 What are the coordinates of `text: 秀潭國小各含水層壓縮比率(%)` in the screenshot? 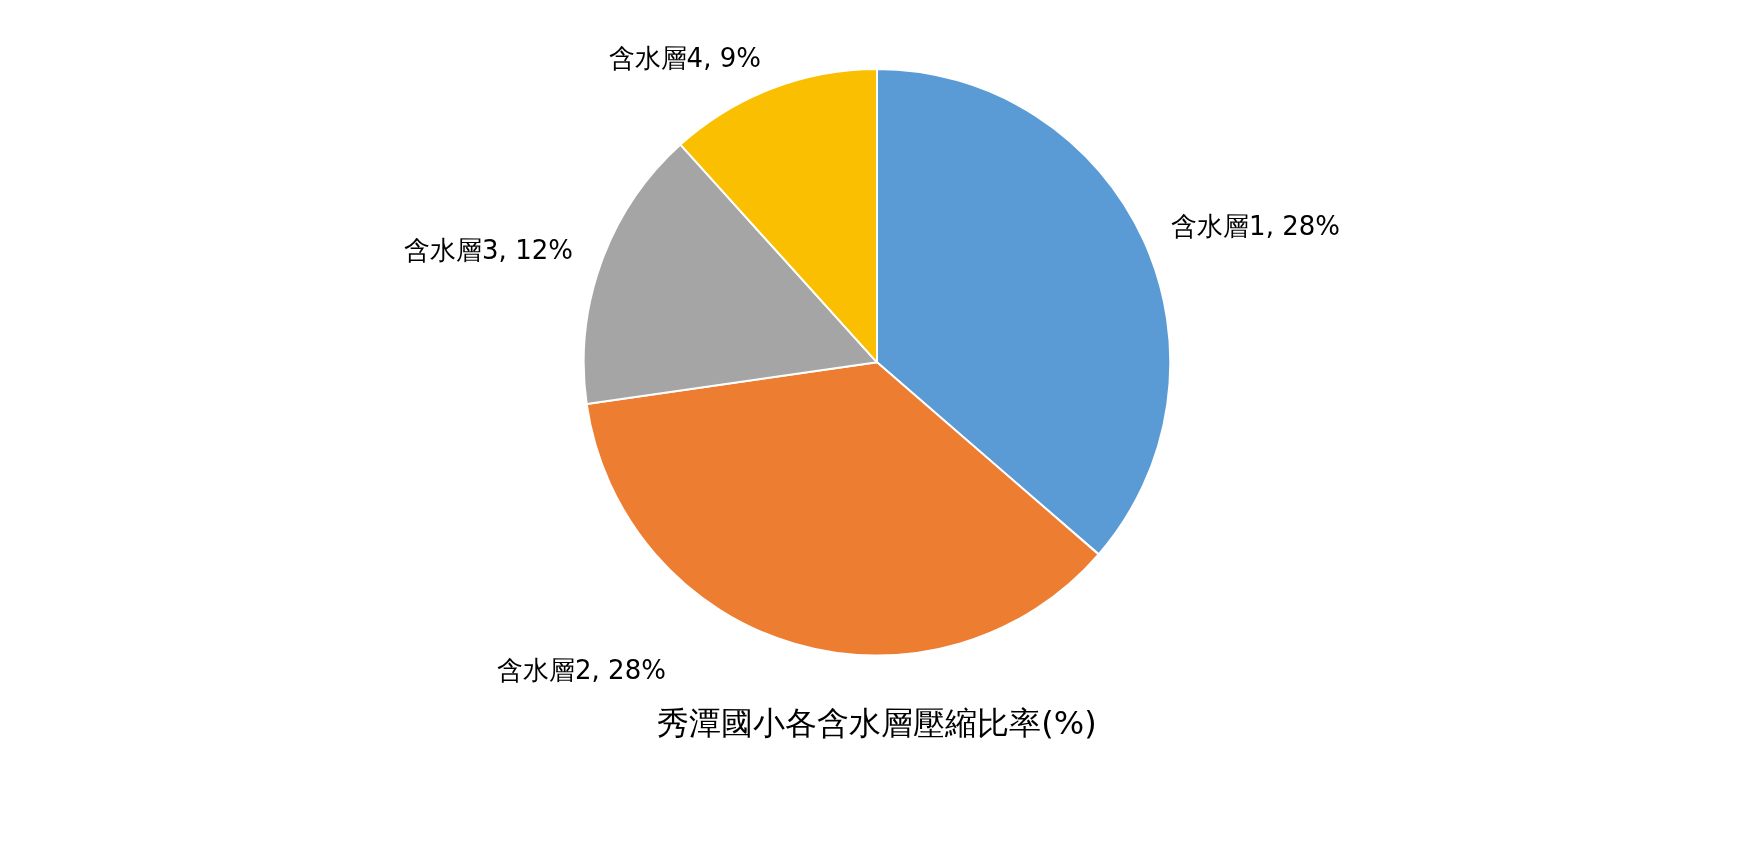 It's located at (877, 723).